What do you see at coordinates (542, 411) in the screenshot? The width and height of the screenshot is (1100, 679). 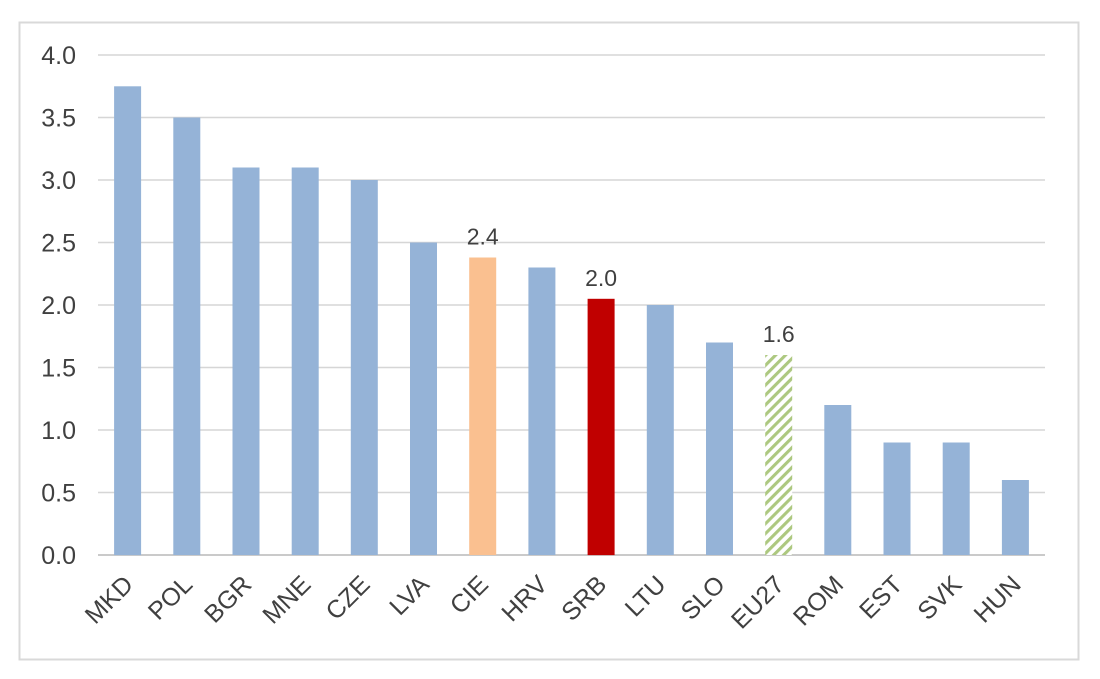 I see `bar-HRV` at bounding box center [542, 411].